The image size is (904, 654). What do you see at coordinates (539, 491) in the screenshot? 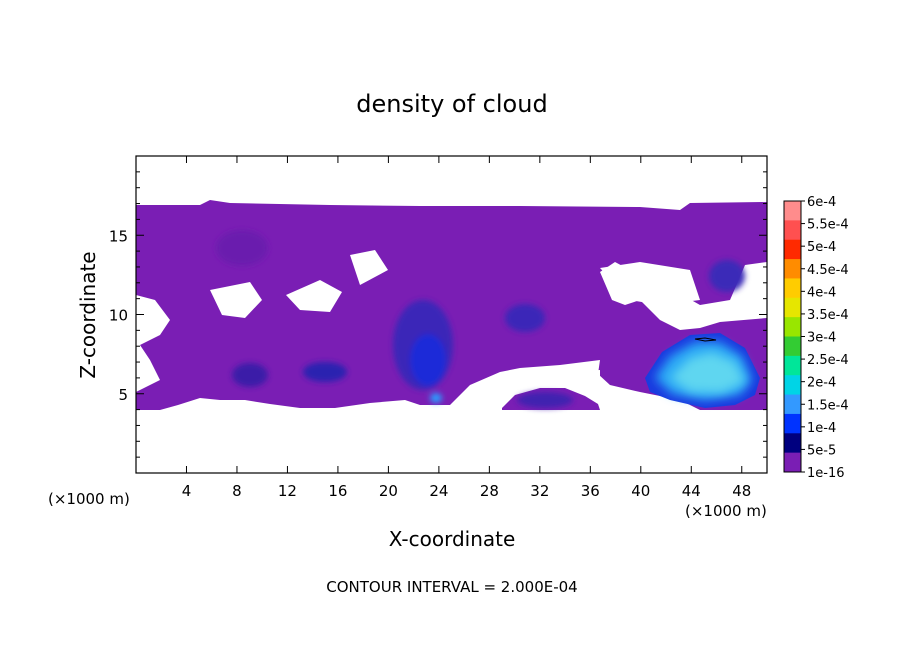
I see `x-tick-label: 32` at bounding box center [539, 491].